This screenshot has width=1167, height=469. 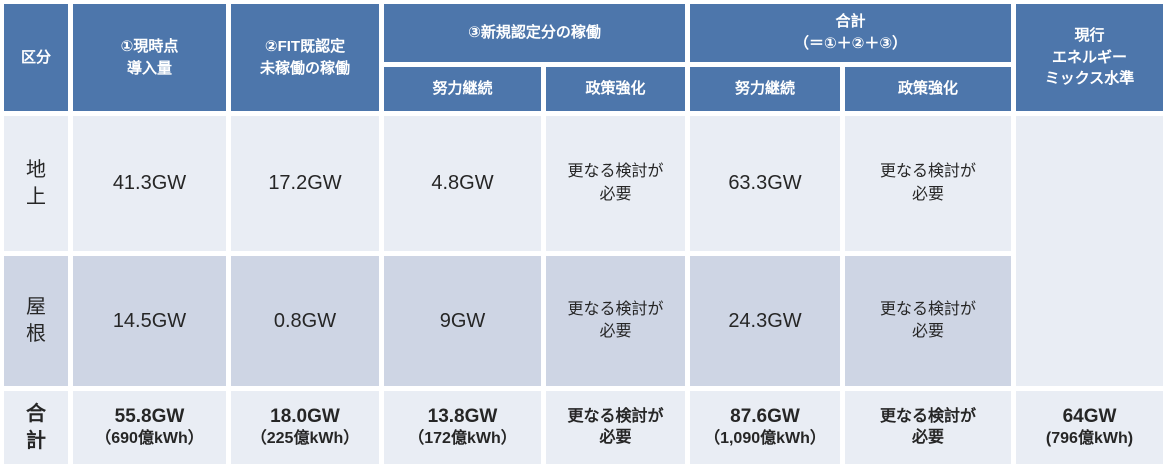 What do you see at coordinates (149, 57) in the screenshot?
I see `header-current-introduced: ①現時点 導入量` at bounding box center [149, 57].